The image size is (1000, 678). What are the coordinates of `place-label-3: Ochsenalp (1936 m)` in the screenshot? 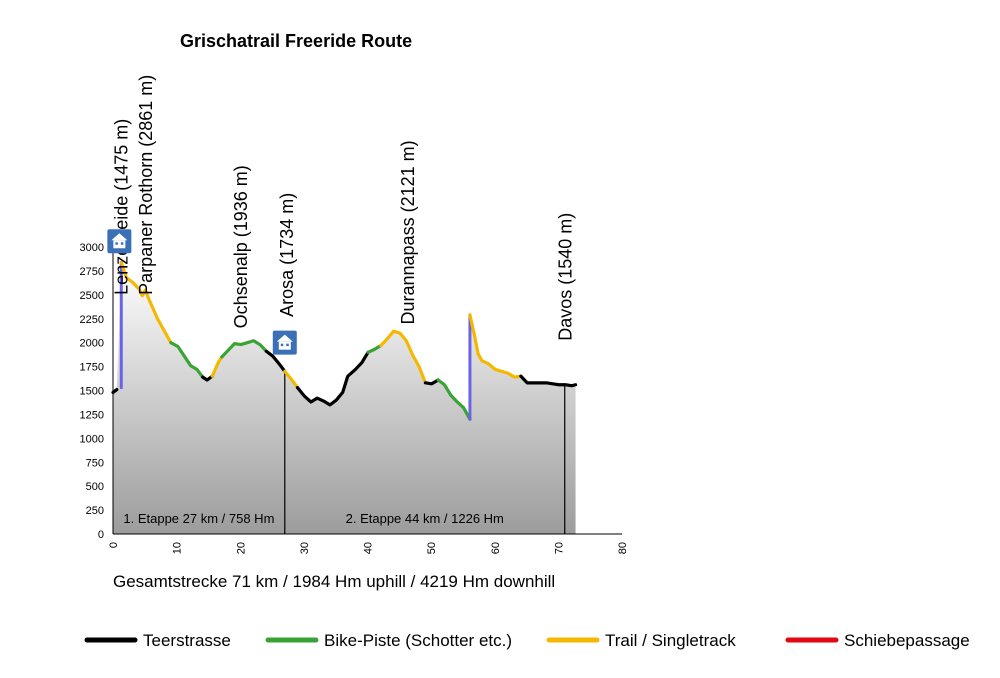 It's located at (241, 246).